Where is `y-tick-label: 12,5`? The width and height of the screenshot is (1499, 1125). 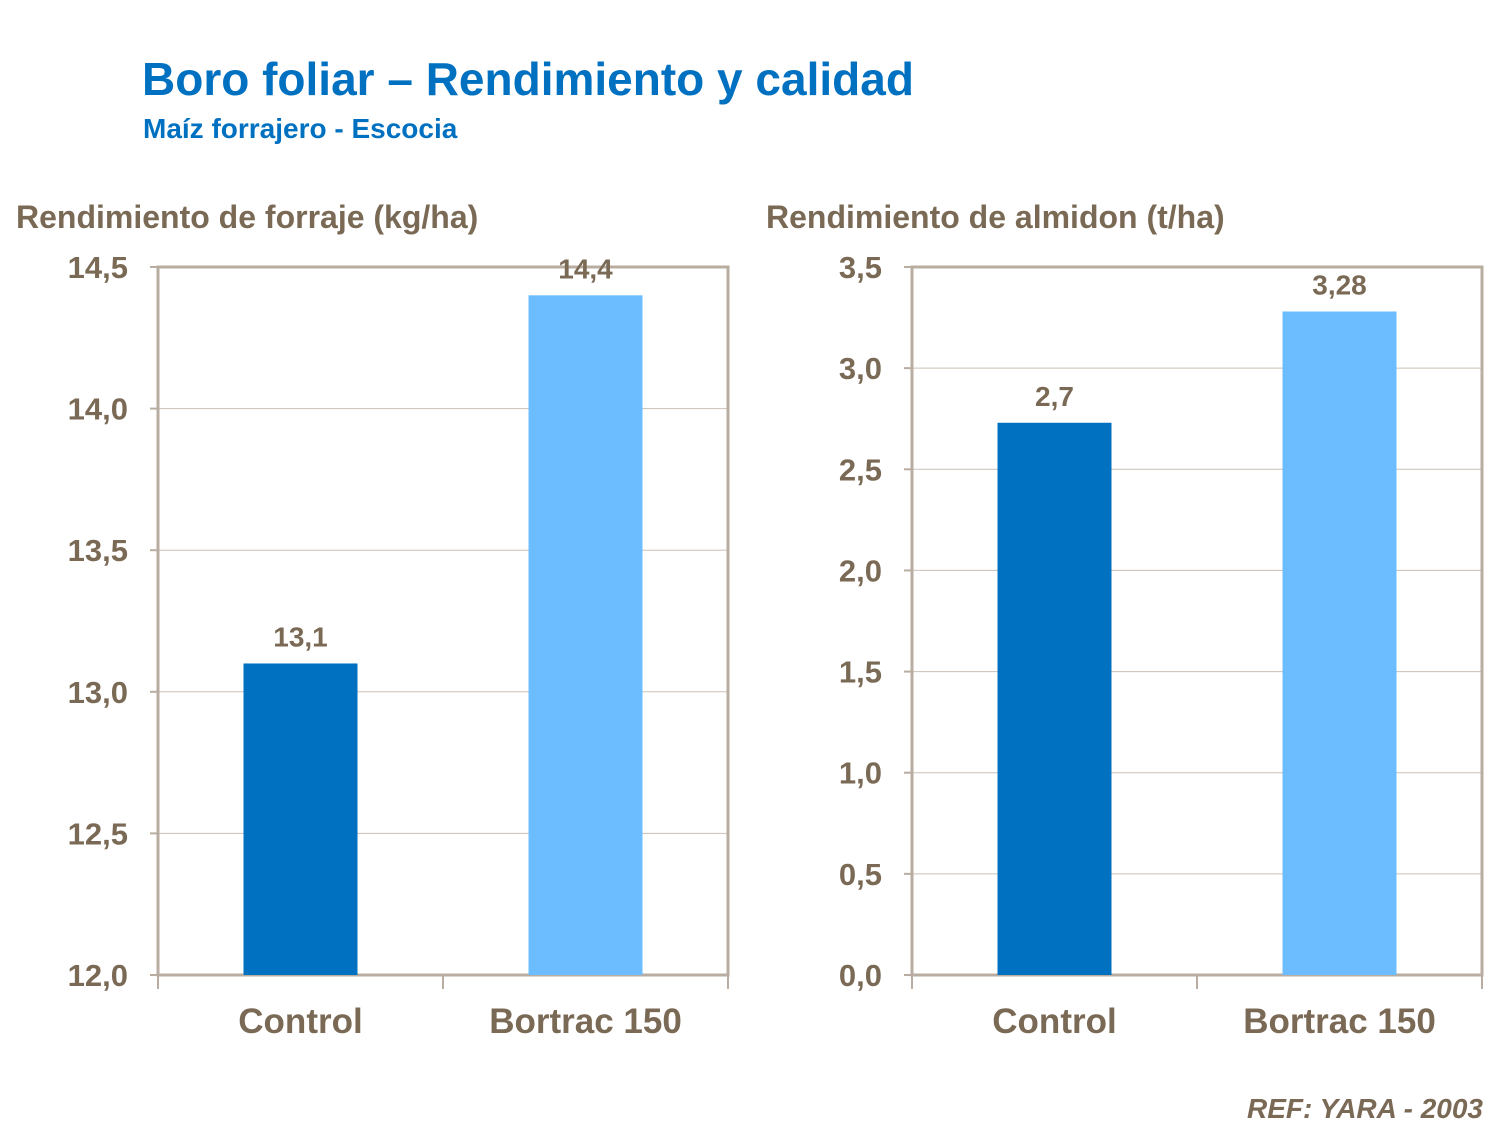
y-tick-label: 12,5 is located at coordinates (98, 833).